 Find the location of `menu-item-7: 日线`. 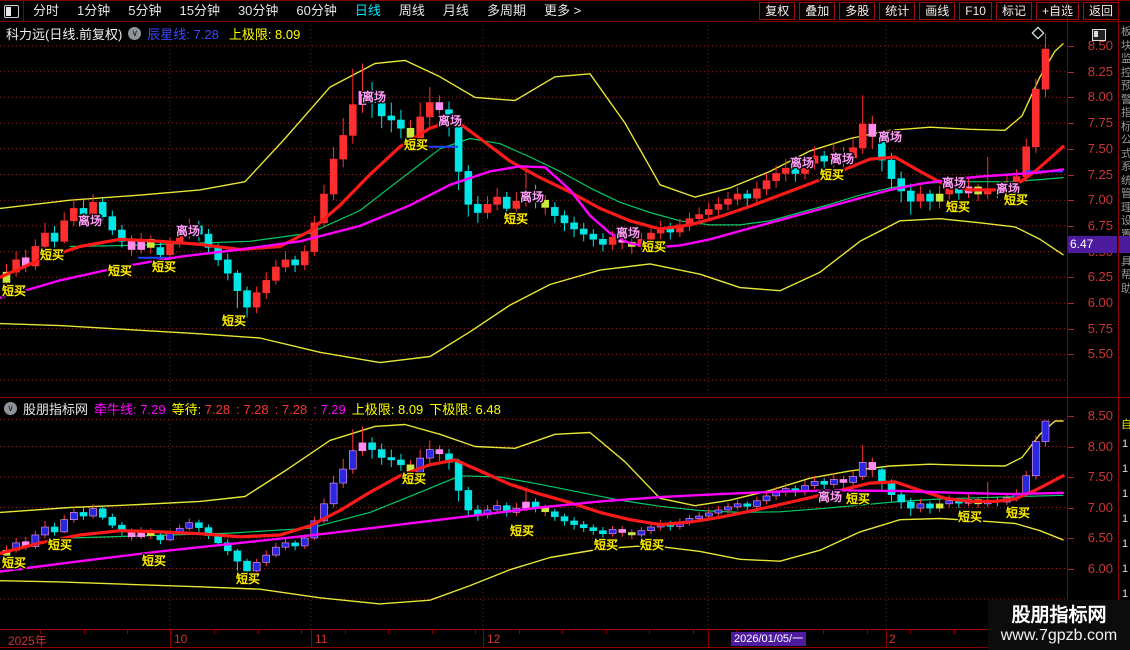

menu-item-7: 日线 is located at coordinates (367, 10).